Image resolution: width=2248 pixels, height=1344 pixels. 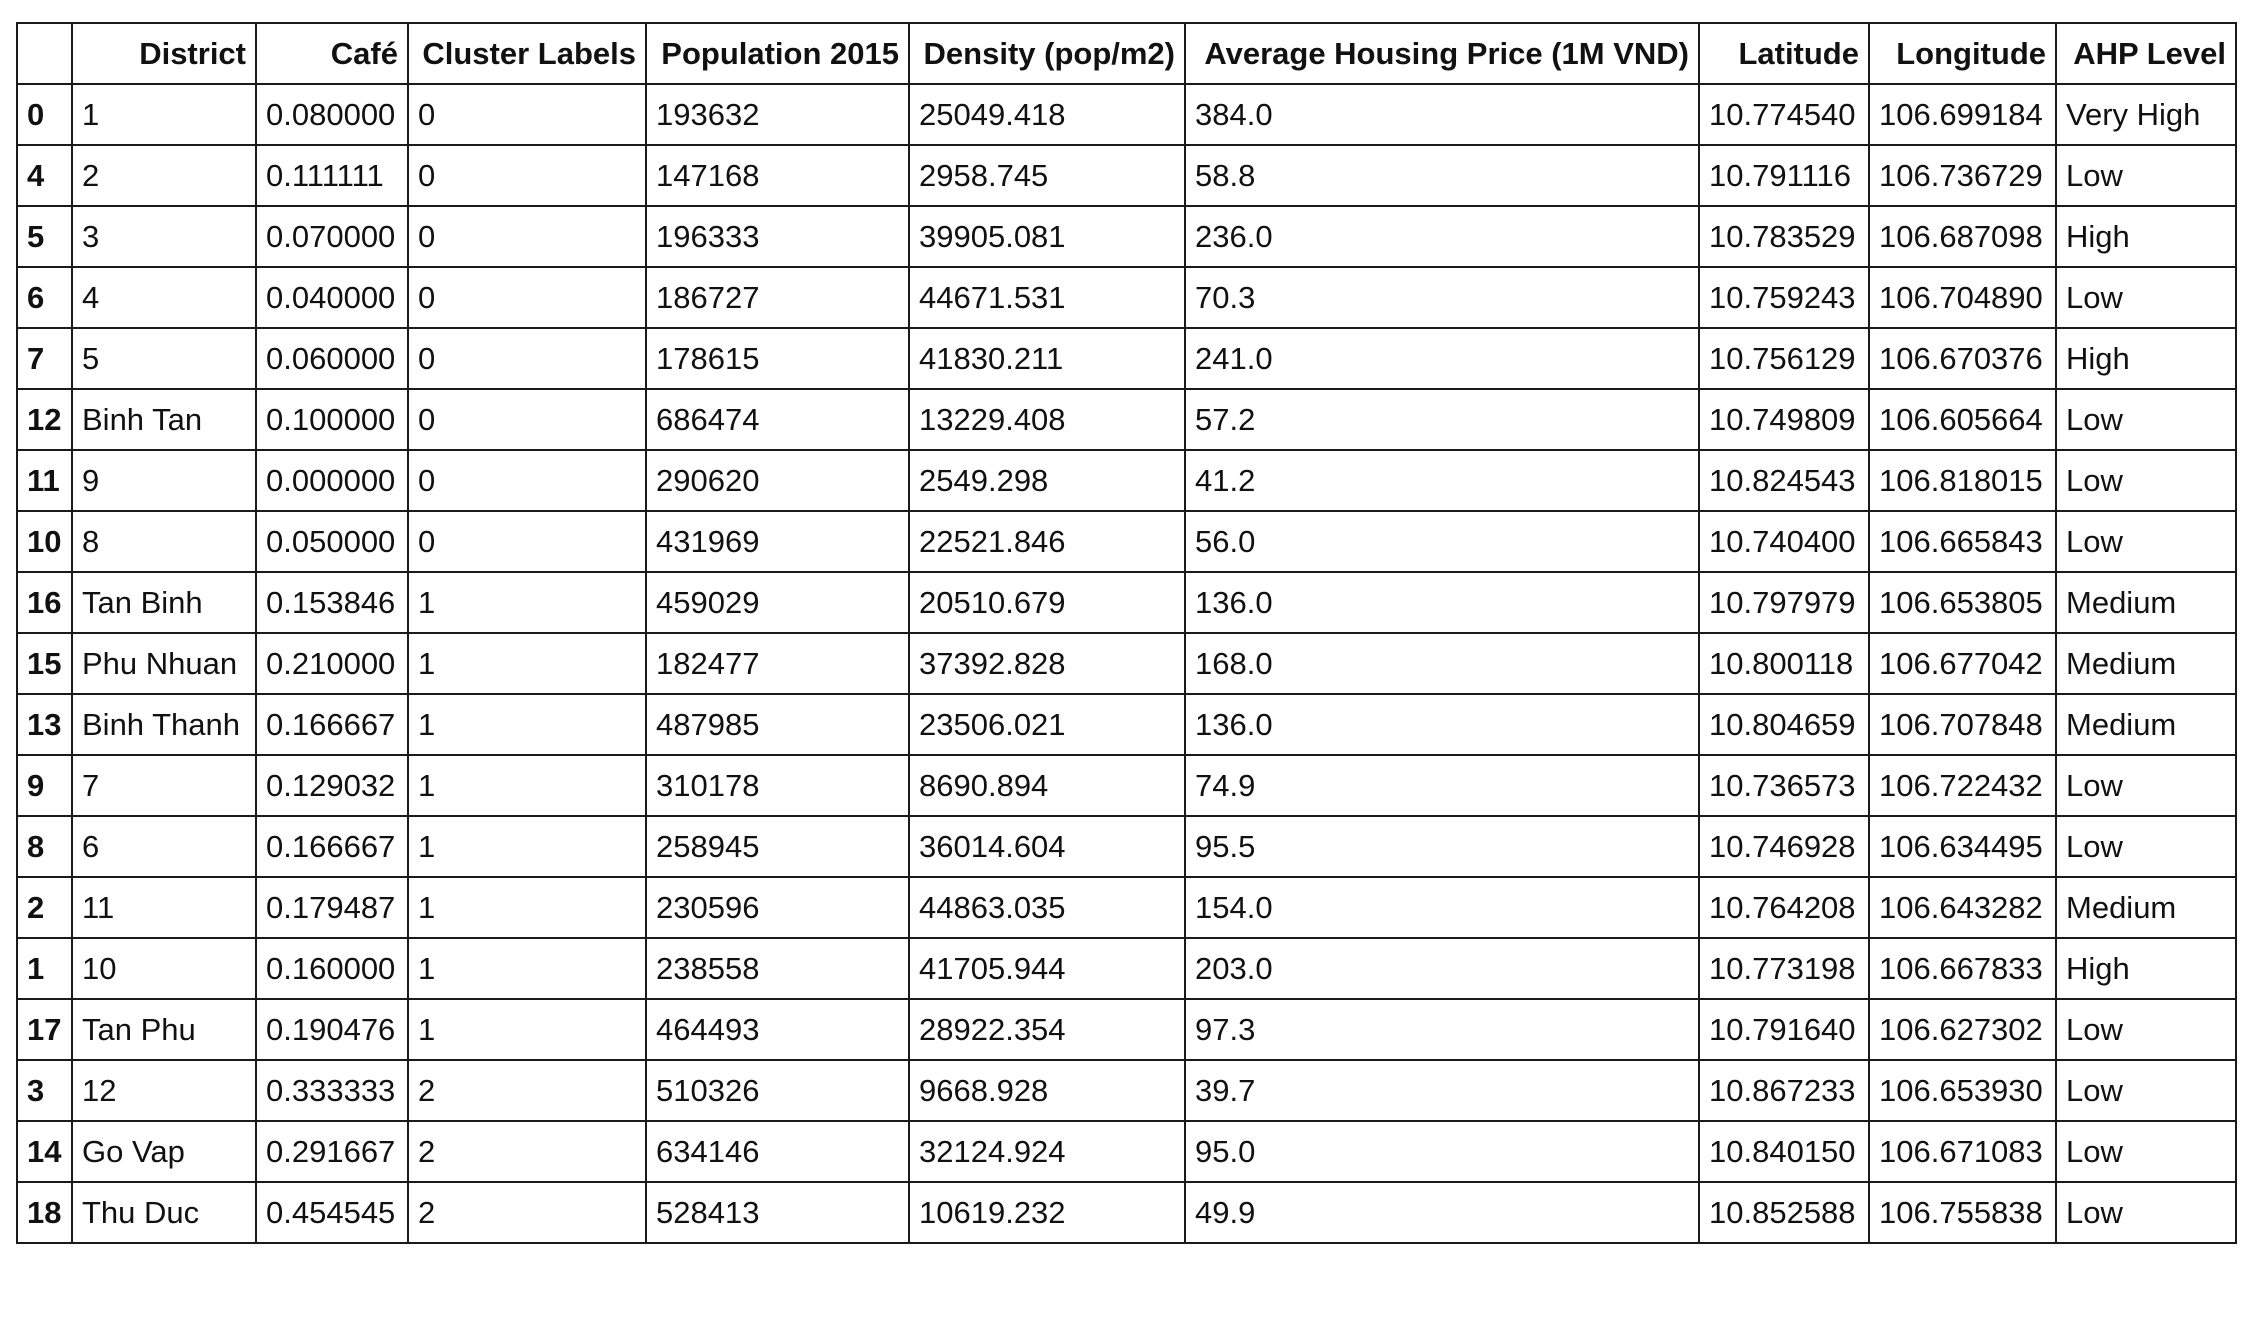 I want to click on district-cell: 10, so click(x=164, y=968).